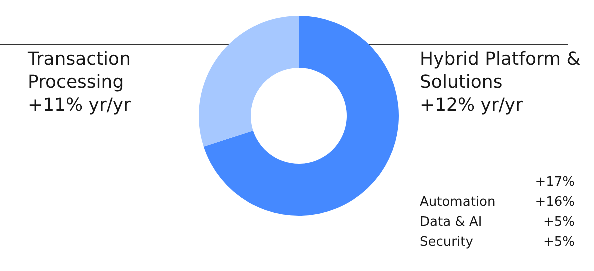  What do you see at coordinates (501, 71) in the screenshot?
I see `slice-label: Hybrid Platform & Solutions` at bounding box center [501, 71].